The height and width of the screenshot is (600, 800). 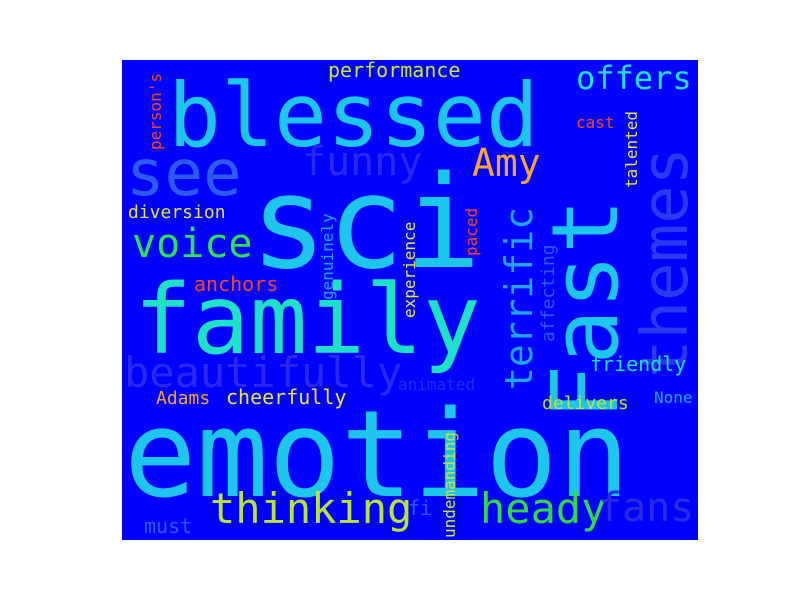 I want to click on word-genuinely: genuinely, so click(x=327, y=256).